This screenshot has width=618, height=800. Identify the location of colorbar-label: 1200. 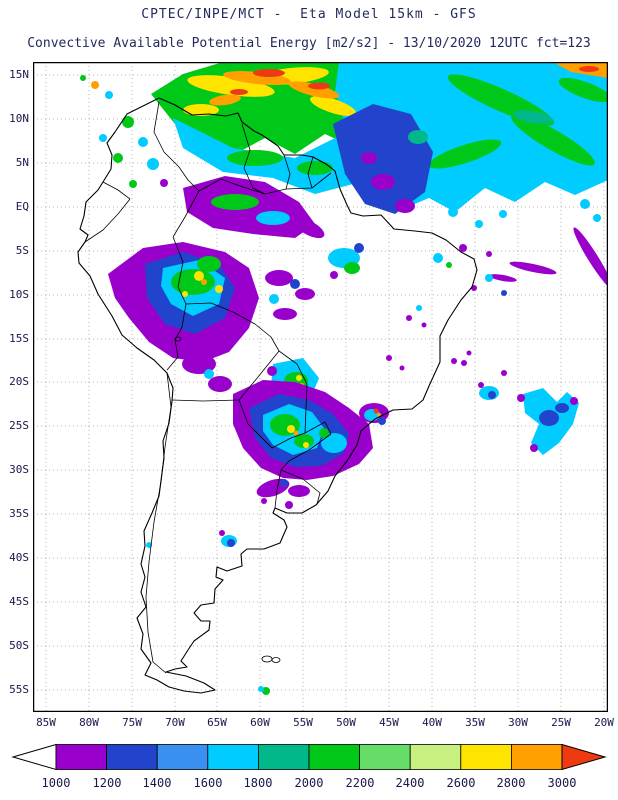
(107, 783).